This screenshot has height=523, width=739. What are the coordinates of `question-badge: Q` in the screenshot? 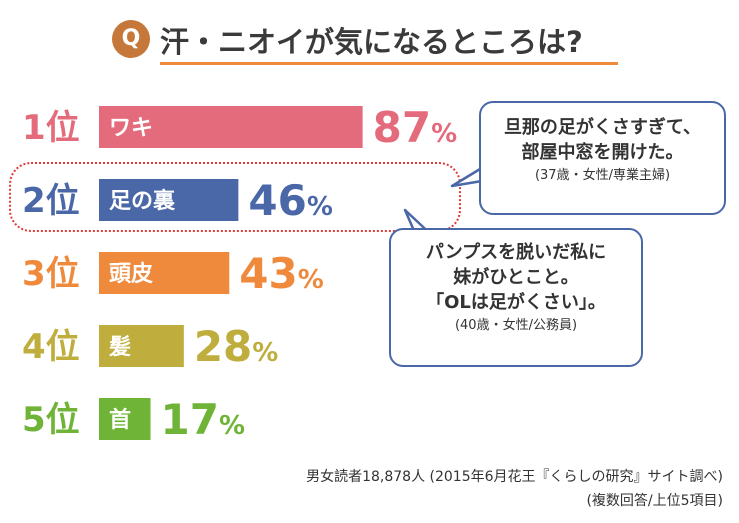 It's located at (131, 39).